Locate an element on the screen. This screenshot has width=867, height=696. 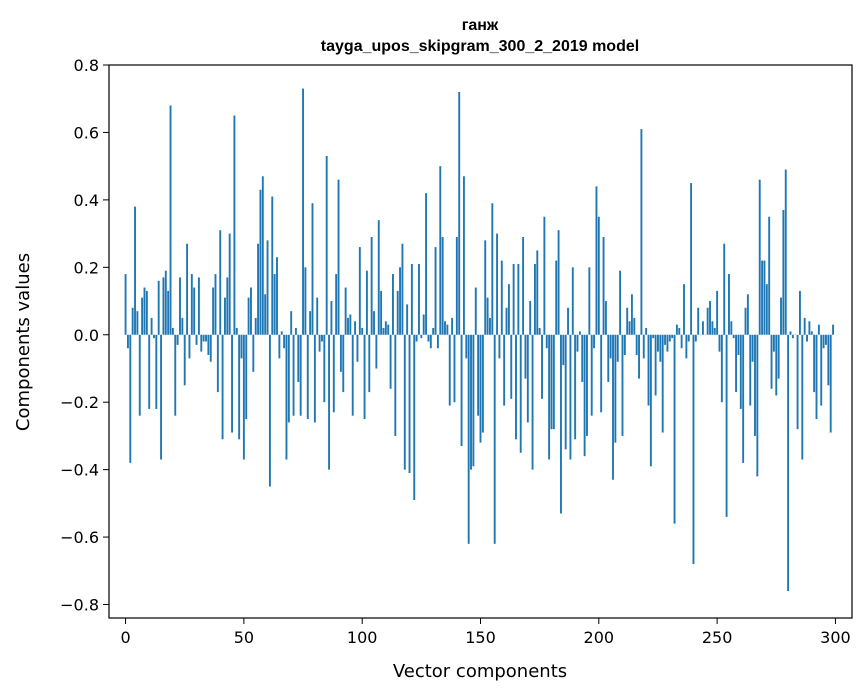
y-tick-label: −0.4 is located at coordinates (79, 470).